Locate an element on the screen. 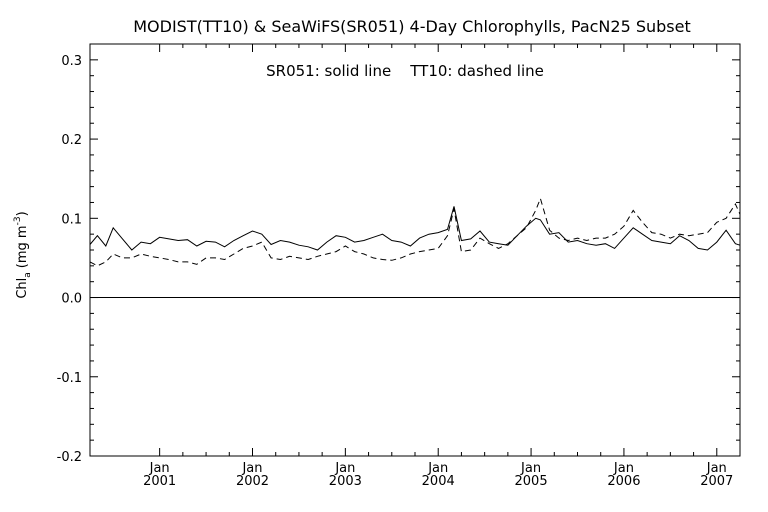 This screenshot has width=768, height=512. series-line-sr051 is located at coordinates (415, 228).